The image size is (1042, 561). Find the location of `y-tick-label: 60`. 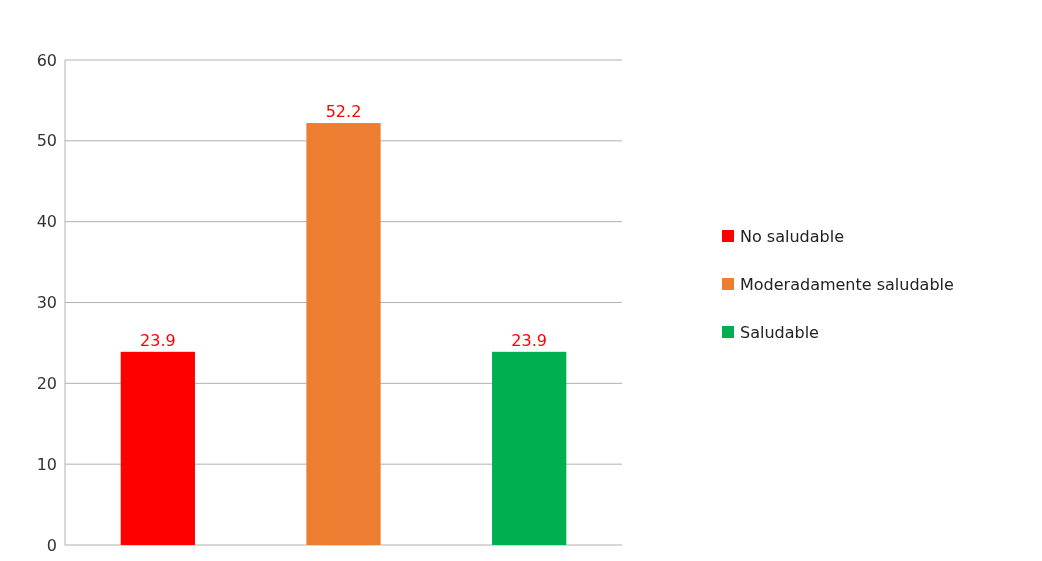

y-tick-label: 60 is located at coordinates (46, 60).